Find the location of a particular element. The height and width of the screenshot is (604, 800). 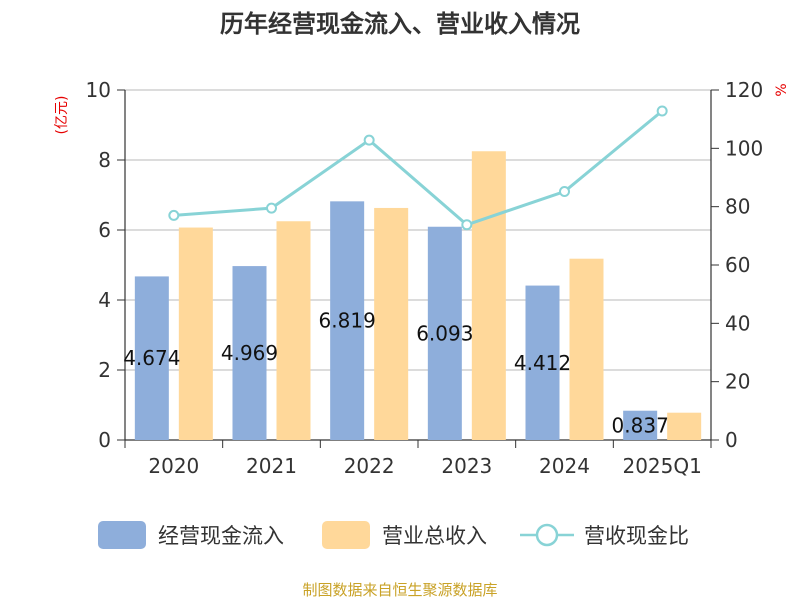

legend-swatch-cash-inflow is located at coordinates (122, 535).